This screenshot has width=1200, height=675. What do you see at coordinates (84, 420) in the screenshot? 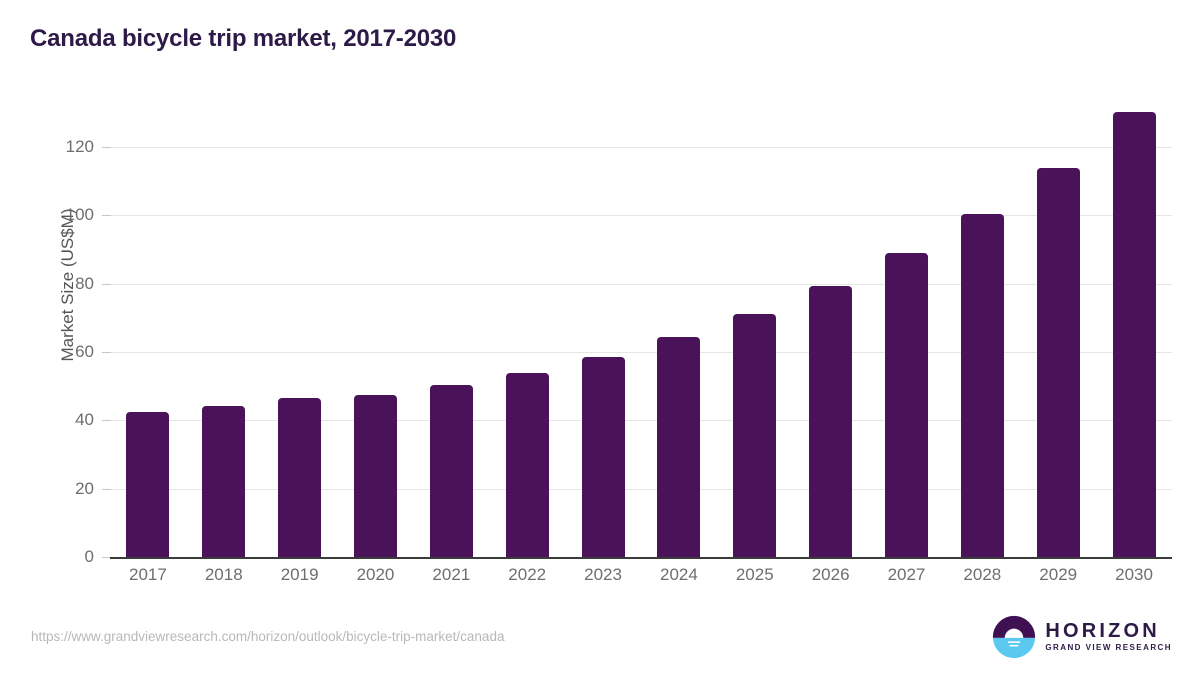
I see `y-tick-label: 40` at bounding box center [84, 420].